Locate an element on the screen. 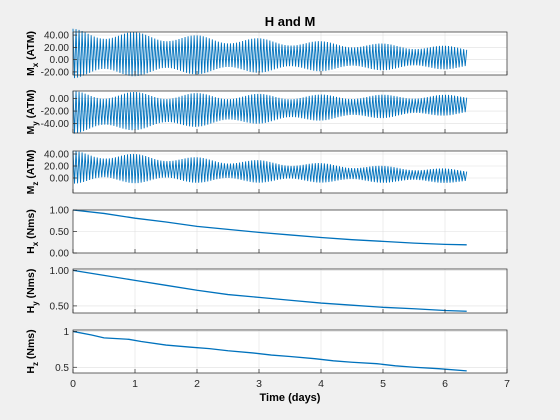 The height and width of the screenshot is (420, 560). x-tick-label: 0 is located at coordinates (73, 384).